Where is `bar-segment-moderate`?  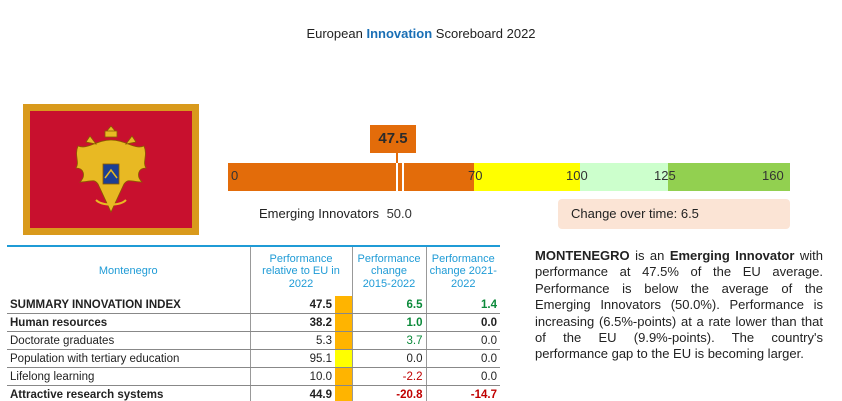
bar-segment-moderate is located at coordinates (527, 177).